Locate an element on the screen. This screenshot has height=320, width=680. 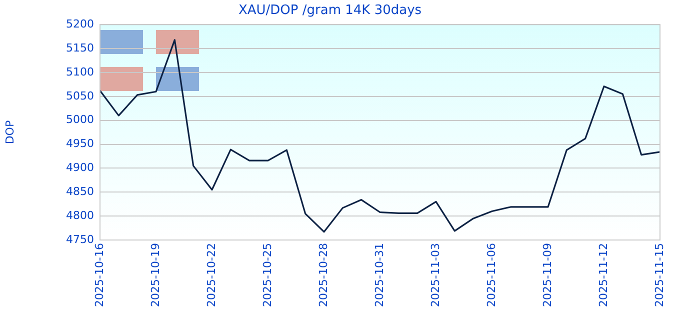
x-tick-label: 2025-10-28 is located at coordinates (323, 275).